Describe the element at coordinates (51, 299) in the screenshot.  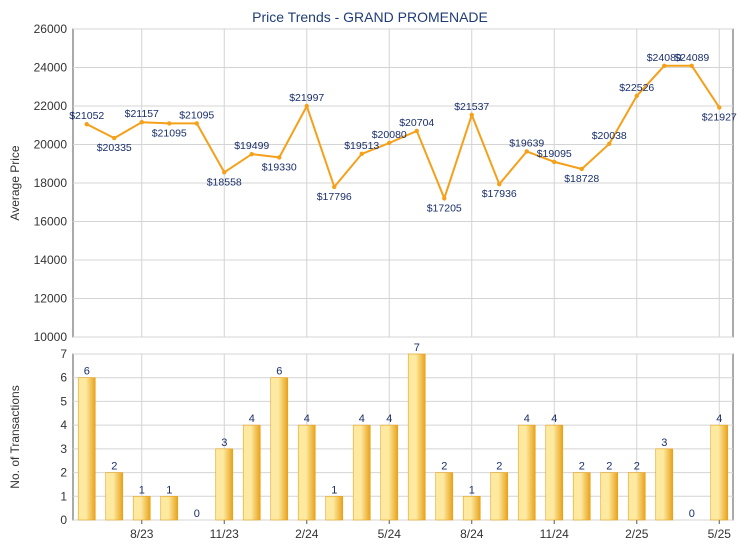
I see `price-y-tick-label: 12000` at that location.